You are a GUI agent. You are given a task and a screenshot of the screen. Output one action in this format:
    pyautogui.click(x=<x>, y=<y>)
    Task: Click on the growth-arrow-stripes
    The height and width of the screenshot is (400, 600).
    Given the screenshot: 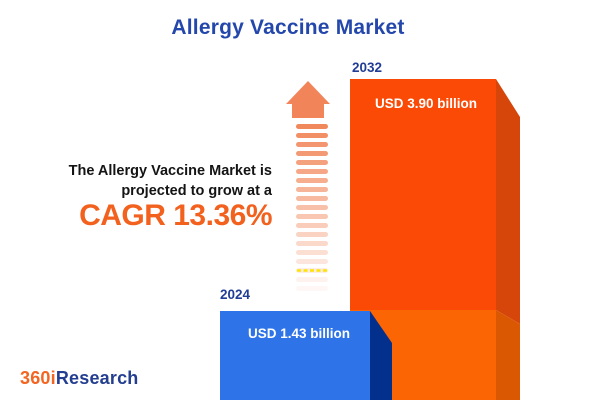 What is the action you would take?
    pyautogui.click(x=312, y=207)
    